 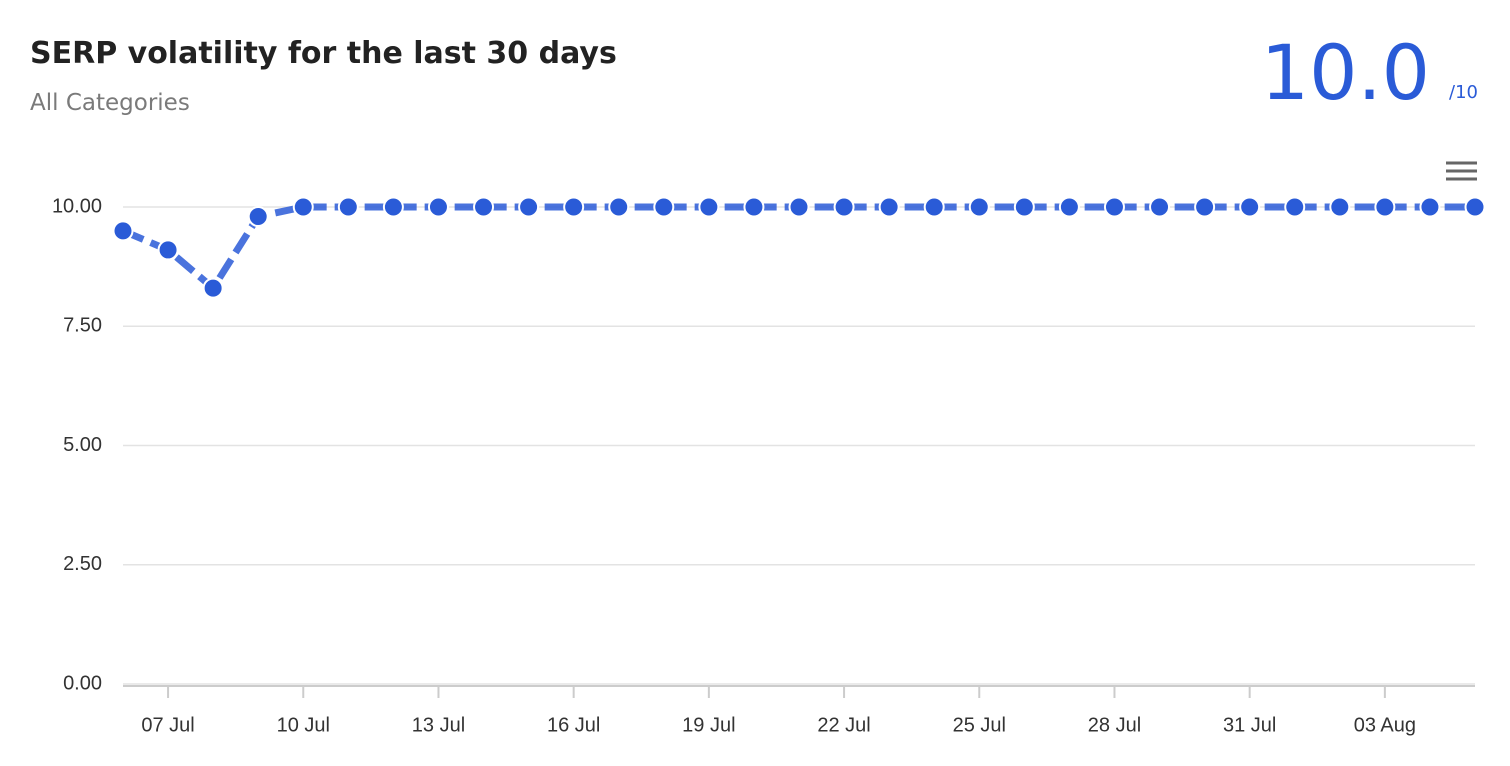 I want to click on score: 10.0, so click(x=1345, y=72).